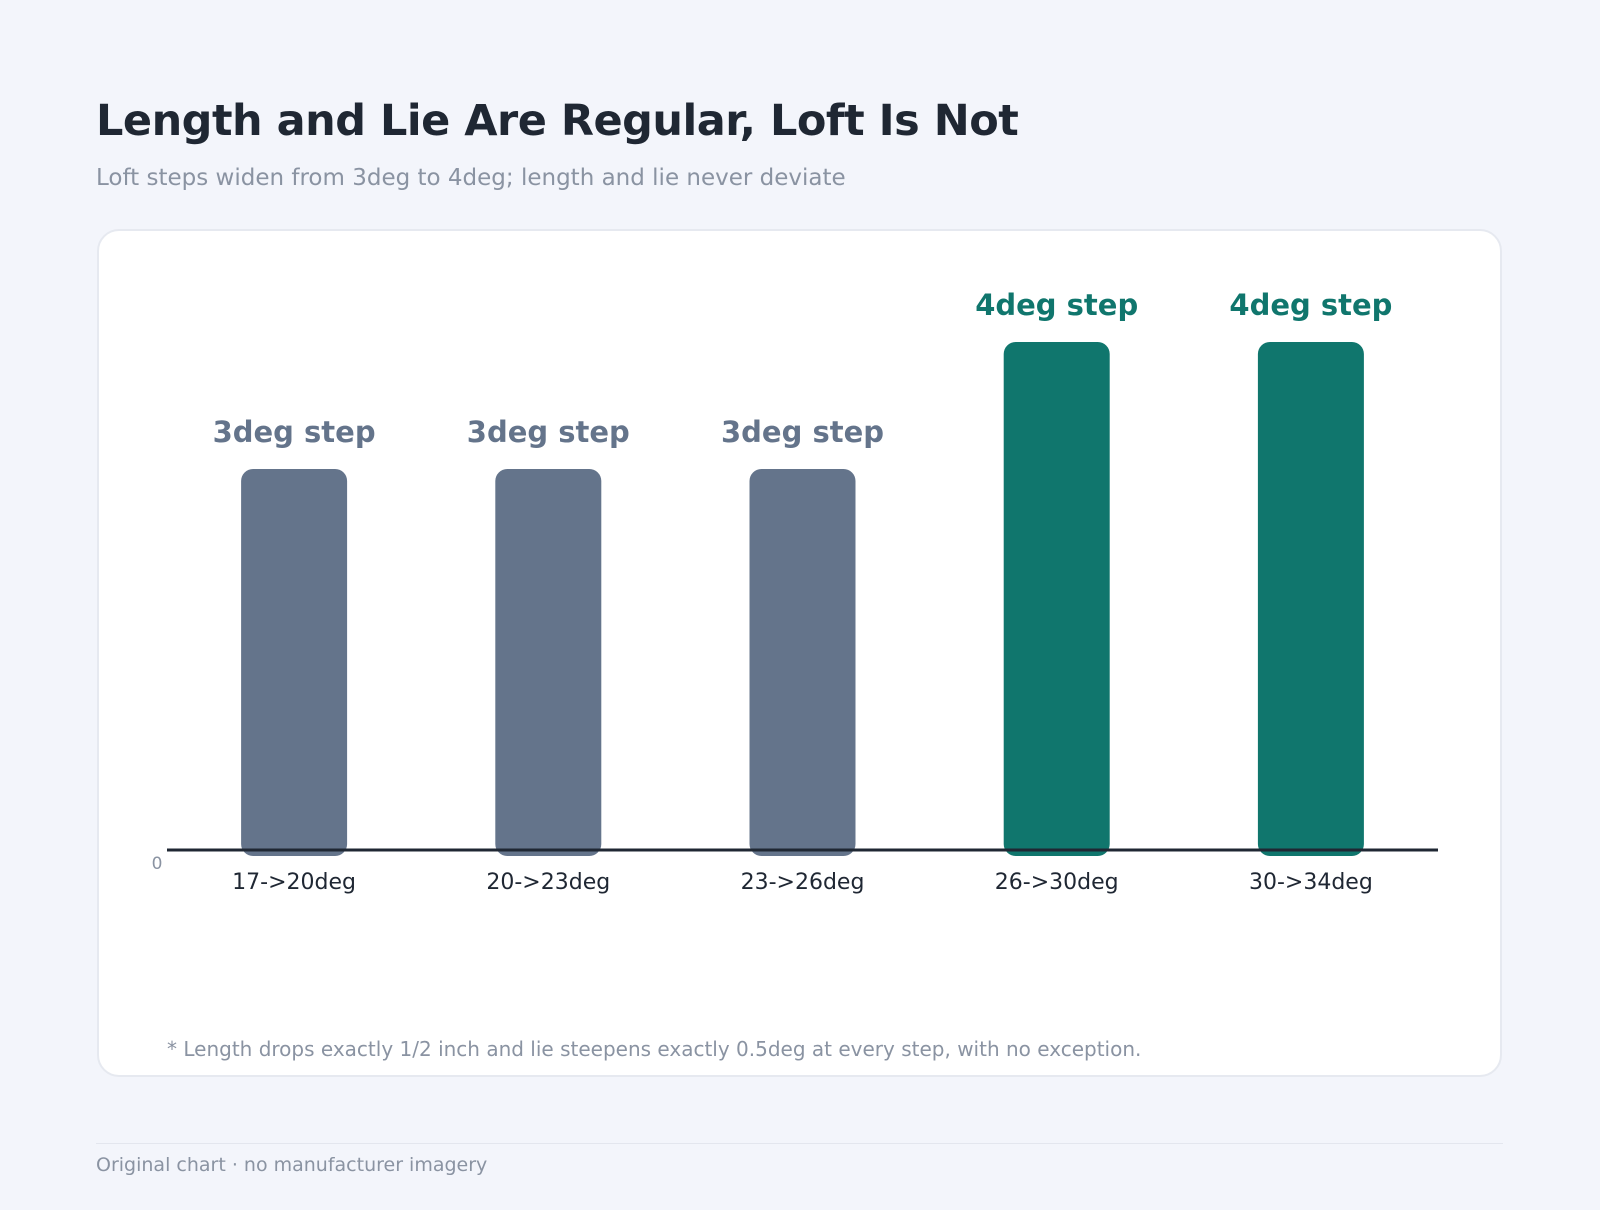 The image size is (1600, 1210). Describe the element at coordinates (157, 864) in the screenshot. I see `y-tick-label-1: 0` at that location.